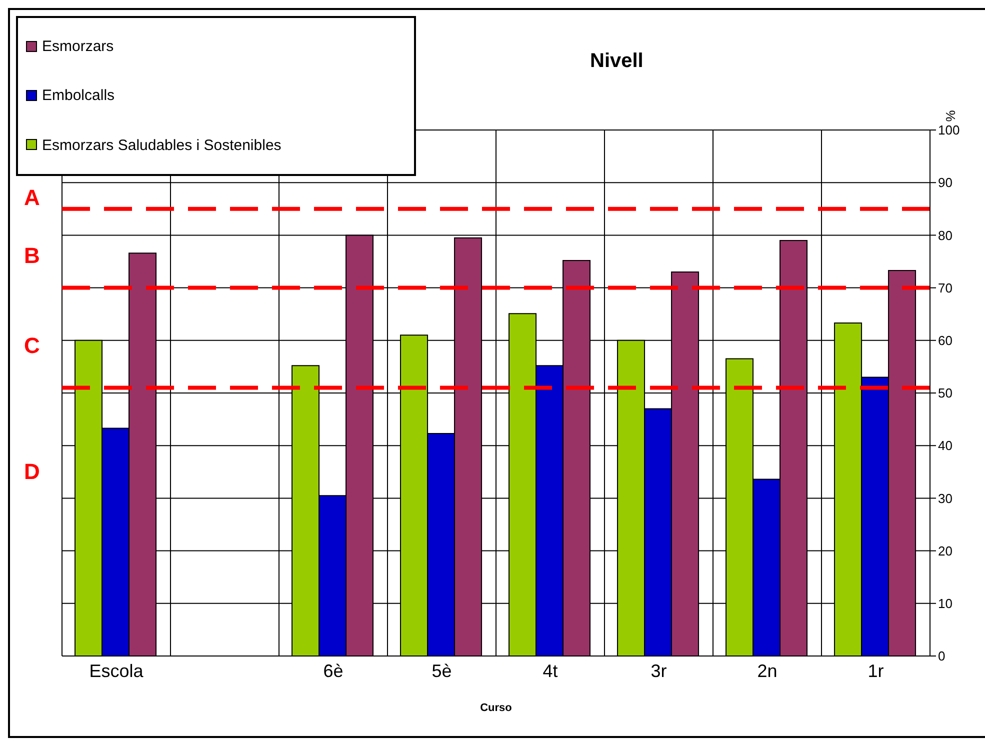 The width and height of the screenshot is (985, 741). Describe the element at coordinates (945, 550) in the screenshot. I see `y-tick-label: 20` at that location.